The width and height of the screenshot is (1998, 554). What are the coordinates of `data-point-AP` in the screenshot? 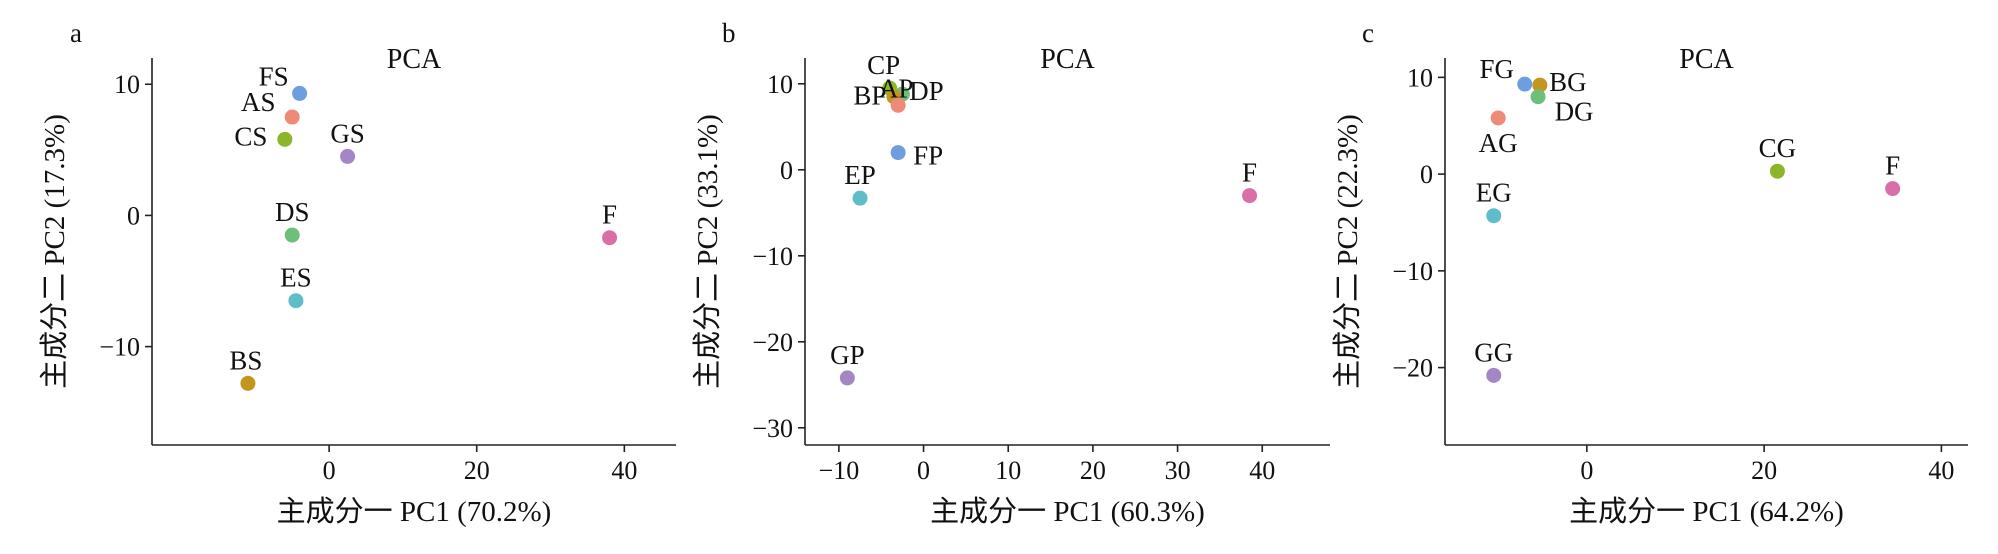 It's located at (898, 105).